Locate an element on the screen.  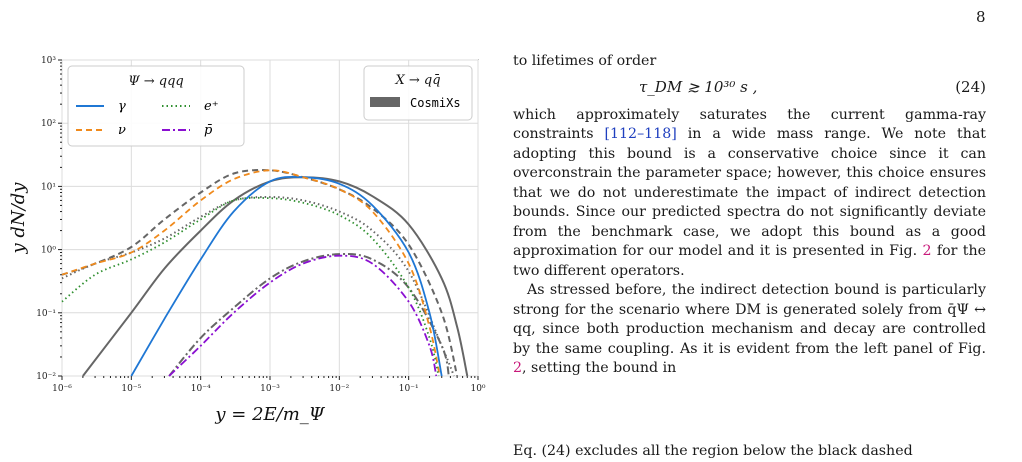
figure-ref-link: 2 is located at coordinates (927, 251).